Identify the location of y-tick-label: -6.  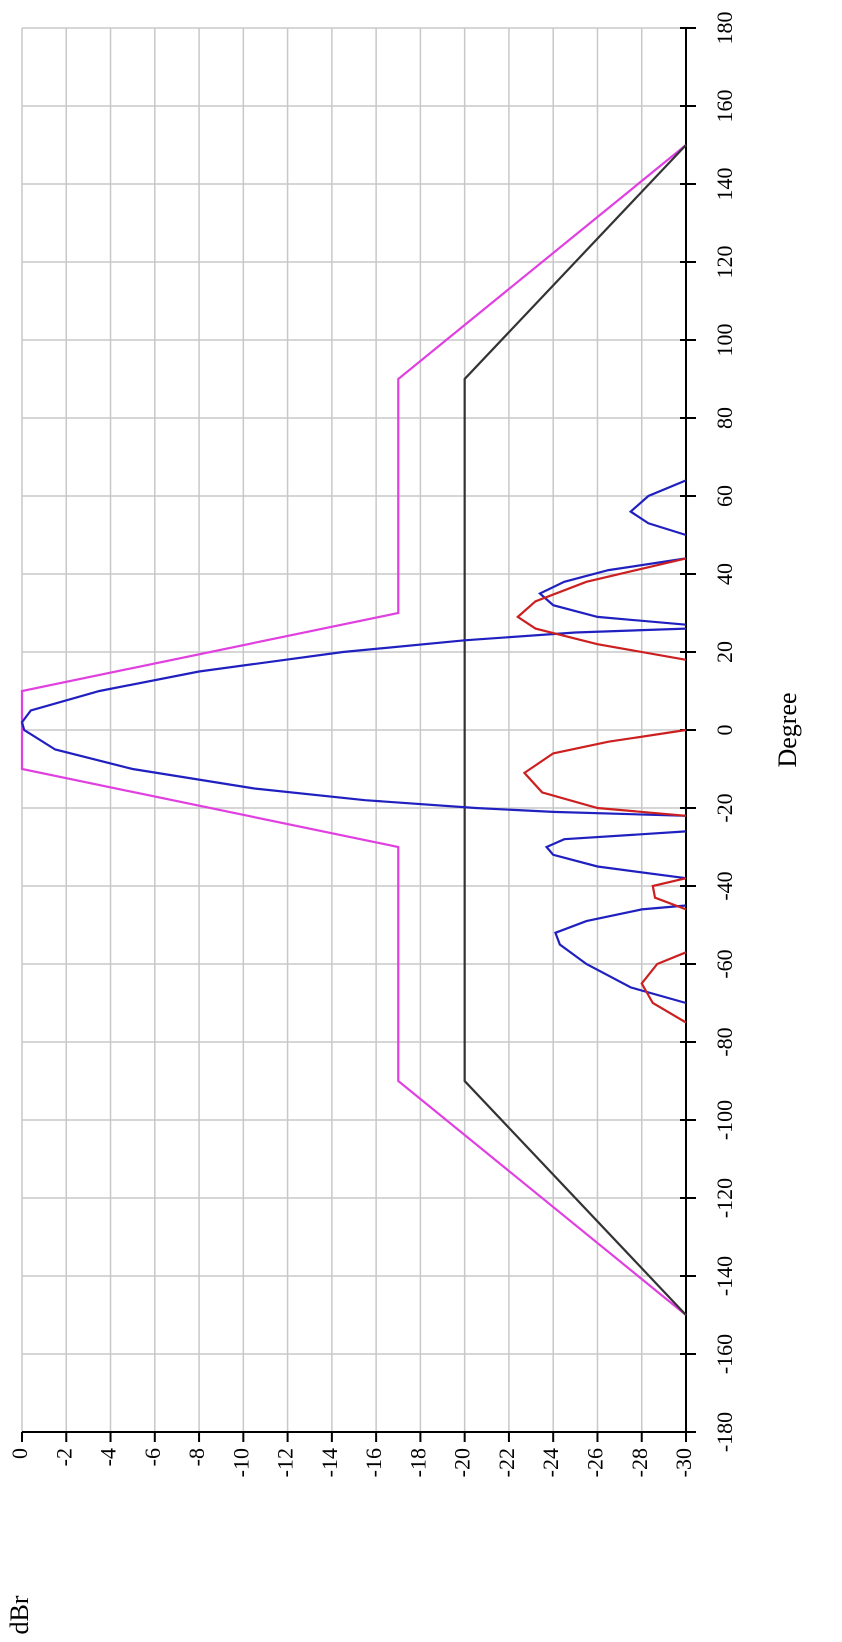
(152, 1457).